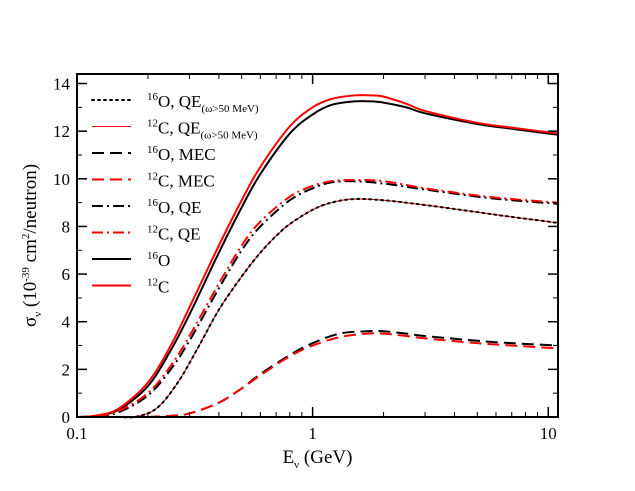 The height and width of the screenshot is (491, 635). What do you see at coordinates (203, 103) in the screenshot?
I see `legend-label: 16O, QE(ω>50 MeV)` at bounding box center [203, 103].